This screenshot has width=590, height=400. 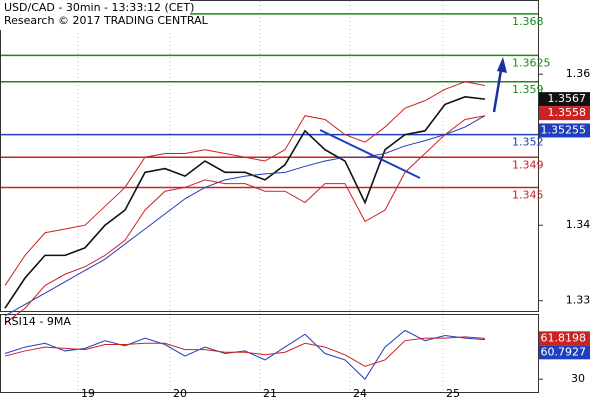 What do you see at coordinates (578, 378) in the screenshot?
I see `y-tick-label: 30` at bounding box center [578, 378].